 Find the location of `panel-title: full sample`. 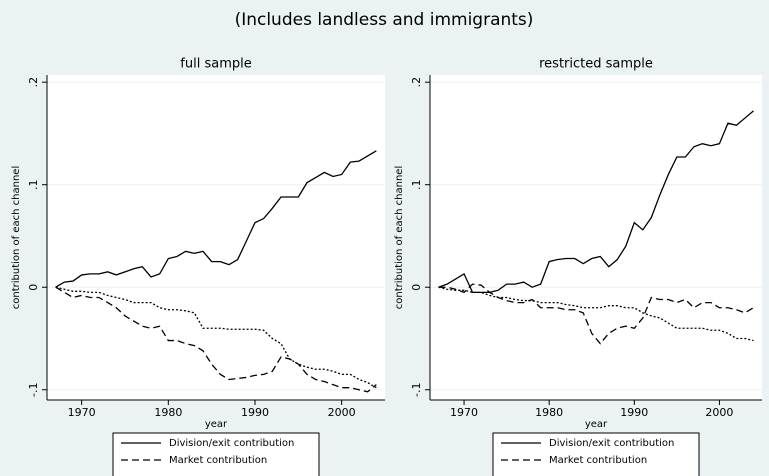

panel-title: full sample is located at coordinates (215, 64).